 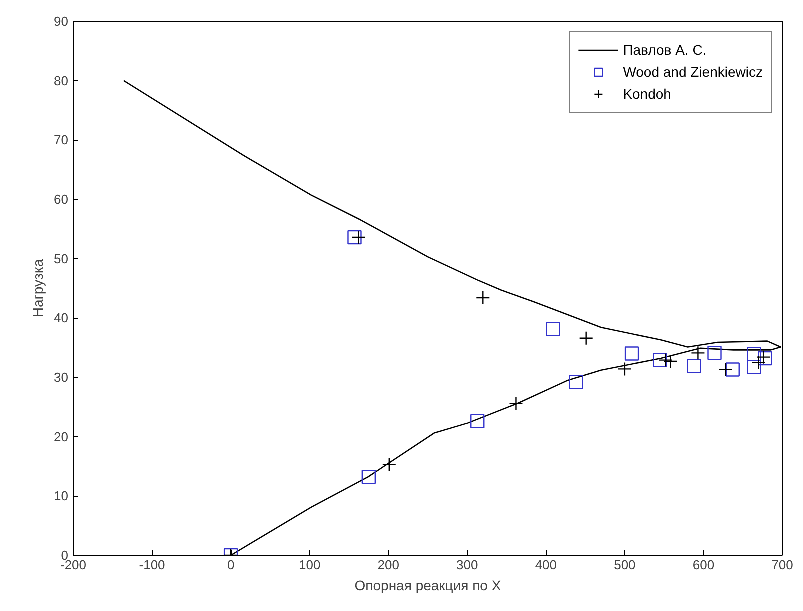 What do you see at coordinates (61, 199) in the screenshot?
I see `y-tick-label: 60` at bounding box center [61, 199].